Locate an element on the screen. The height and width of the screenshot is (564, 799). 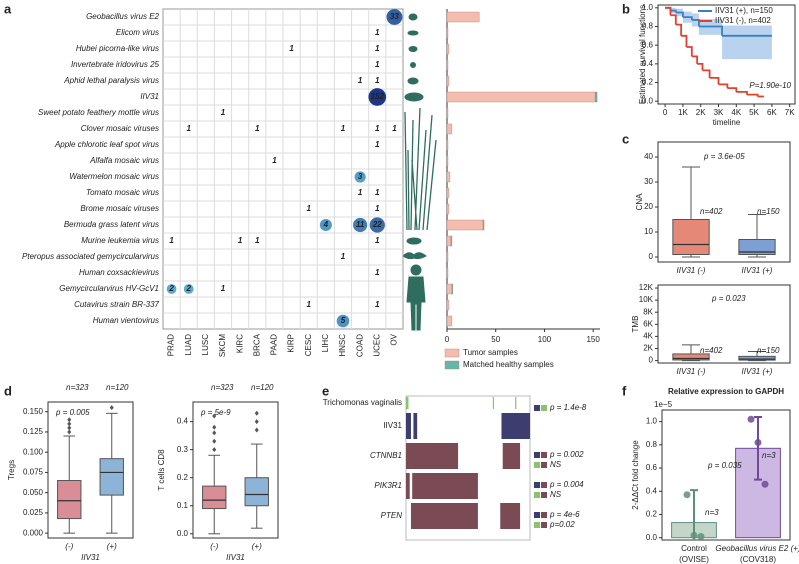
count-label: 5 is located at coordinates (343, 320).